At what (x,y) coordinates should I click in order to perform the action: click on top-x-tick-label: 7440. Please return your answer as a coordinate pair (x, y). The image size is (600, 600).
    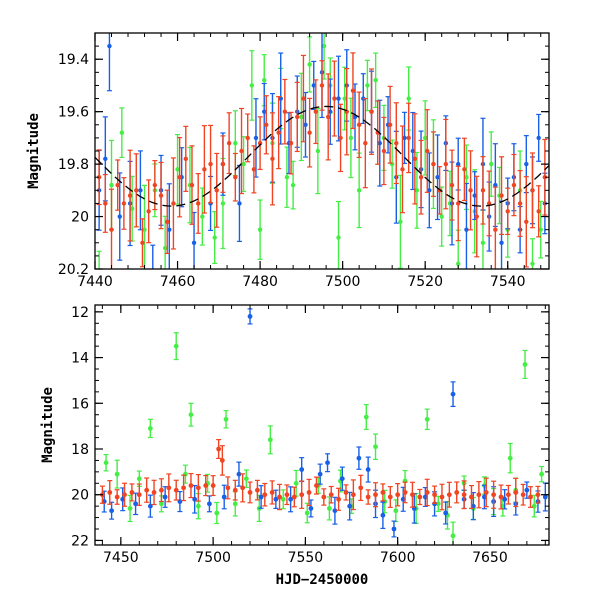
    Looking at the image, I should click on (95, 282).